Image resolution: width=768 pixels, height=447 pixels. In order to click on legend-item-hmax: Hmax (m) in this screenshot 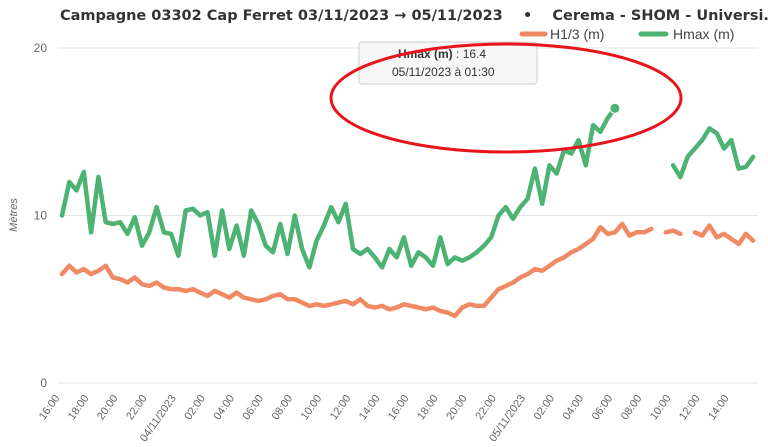, I will do `click(686, 34)`.